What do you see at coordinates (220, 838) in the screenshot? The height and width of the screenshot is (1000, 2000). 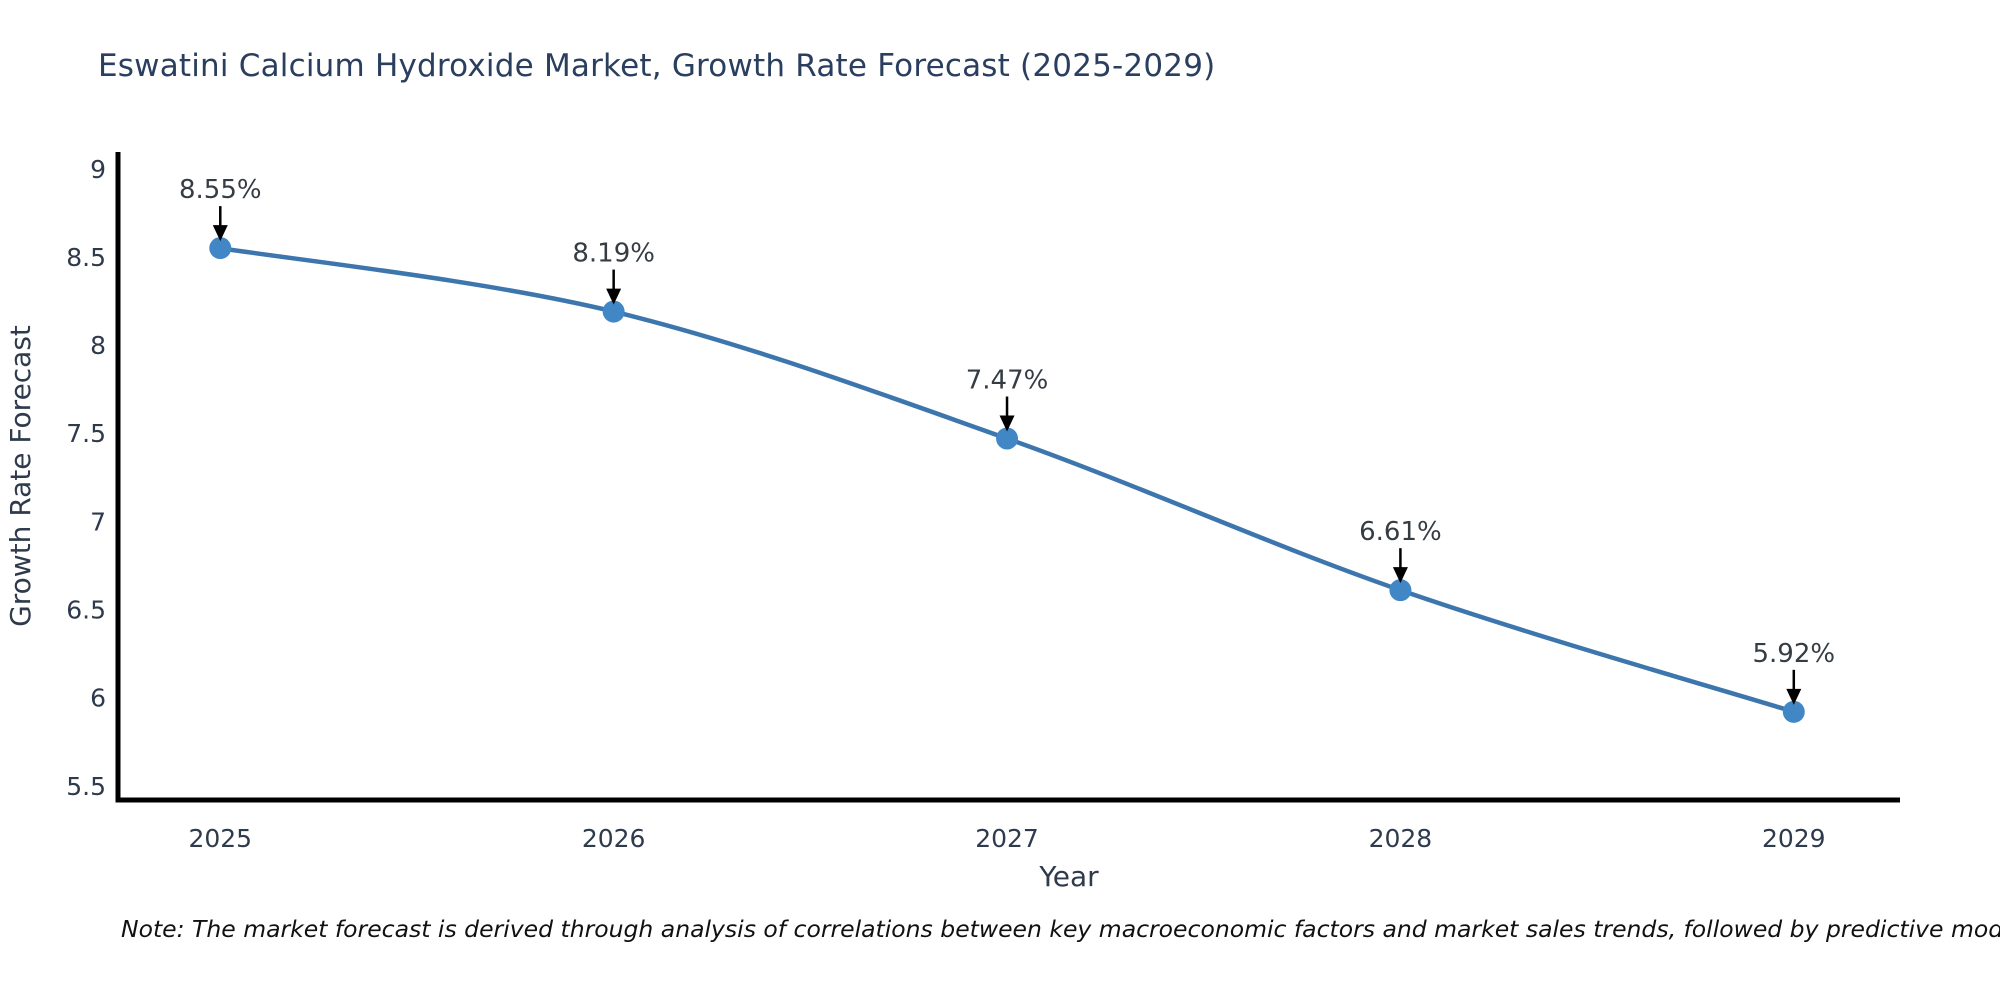 I see `x-tick-label: 2025` at bounding box center [220, 838].